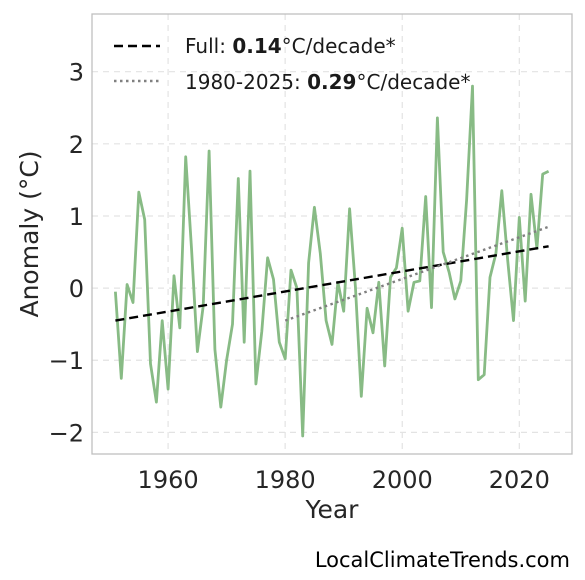 The image size is (585, 580). I want to click on x-tick-label: 1960, so click(168, 480).